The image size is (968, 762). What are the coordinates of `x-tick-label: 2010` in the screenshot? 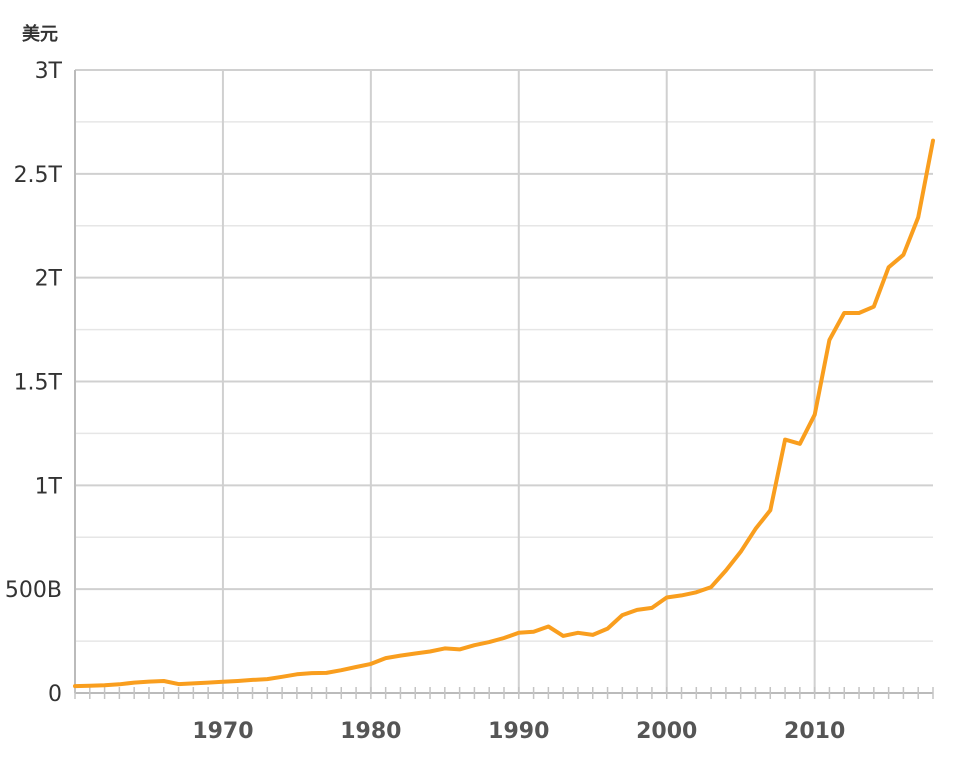 It's located at (814, 731).